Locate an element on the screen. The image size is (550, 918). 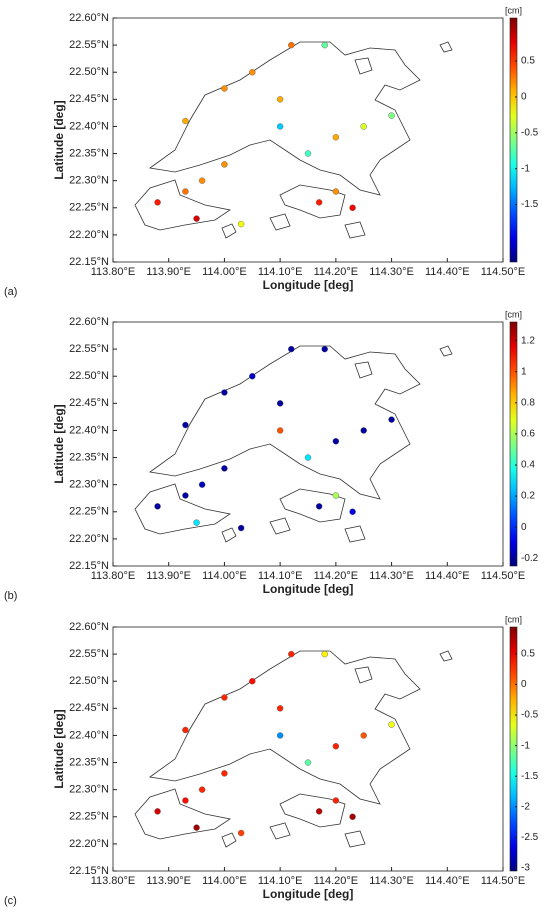
colorbar-tick-label: 0.2 is located at coordinates (528, 496).